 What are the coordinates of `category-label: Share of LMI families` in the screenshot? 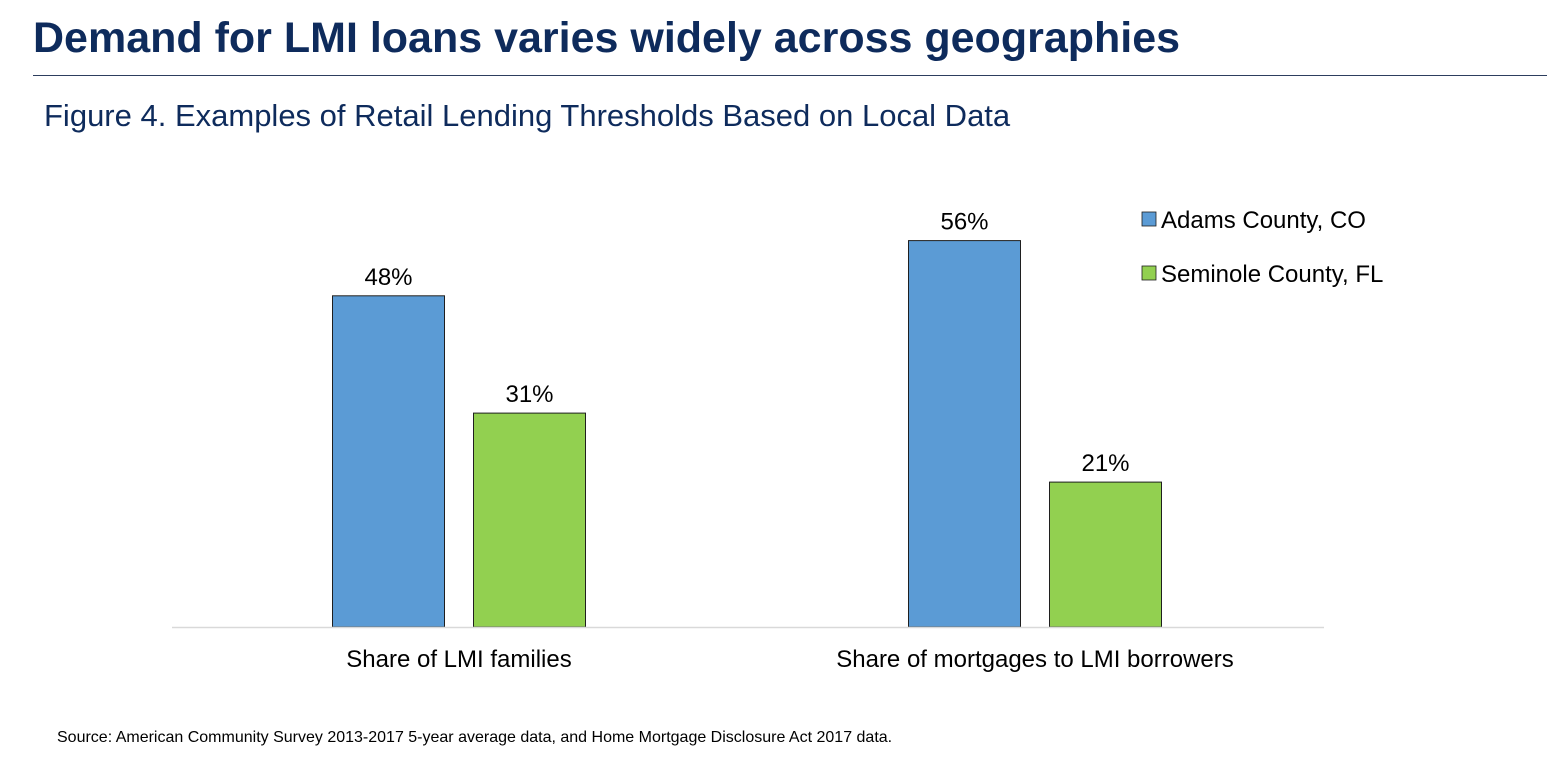 It's located at (458, 659).